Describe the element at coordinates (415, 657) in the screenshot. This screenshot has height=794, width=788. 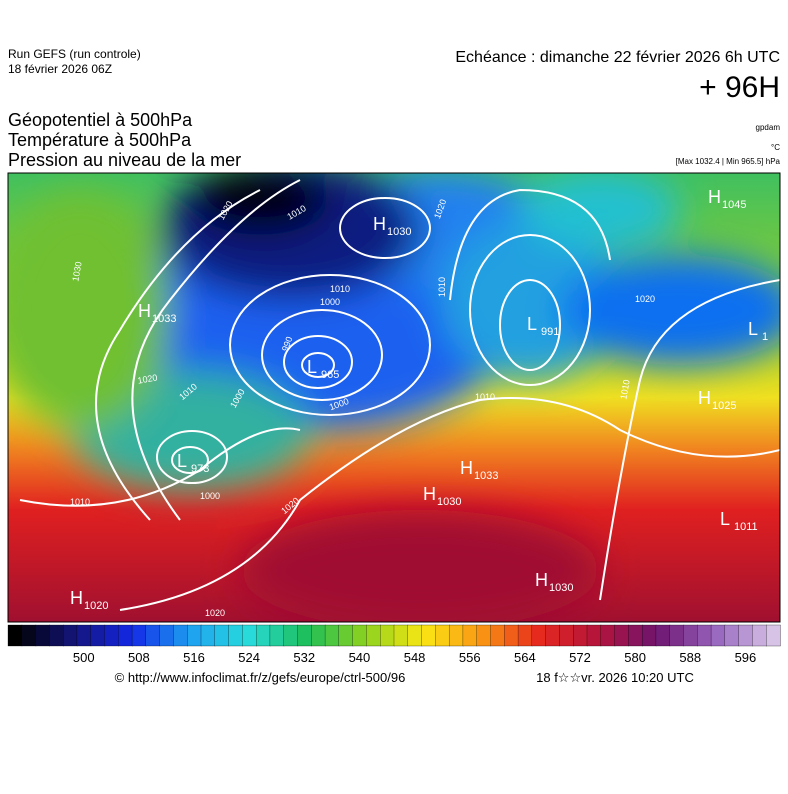
I see `colorbar-tick-label: 548` at that location.